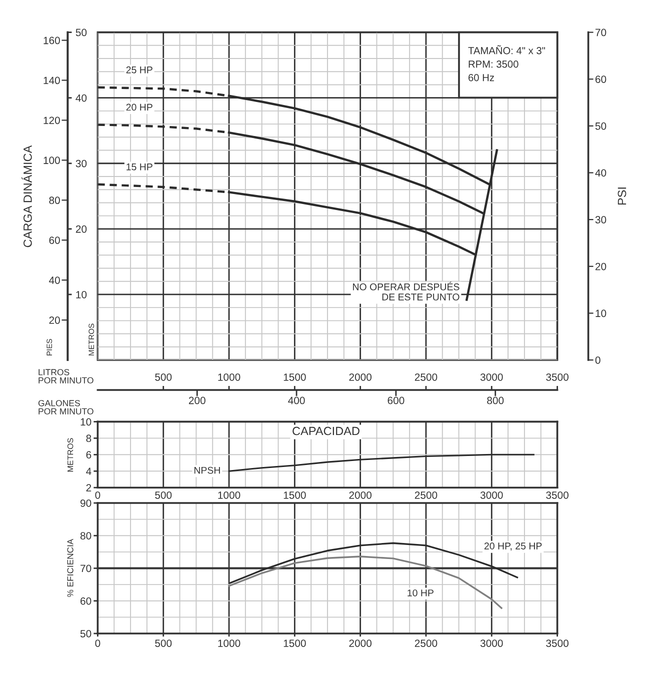  Describe the element at coordinates (86, 601) in the screenshot. I see `y-tick-label: 60` at that location.